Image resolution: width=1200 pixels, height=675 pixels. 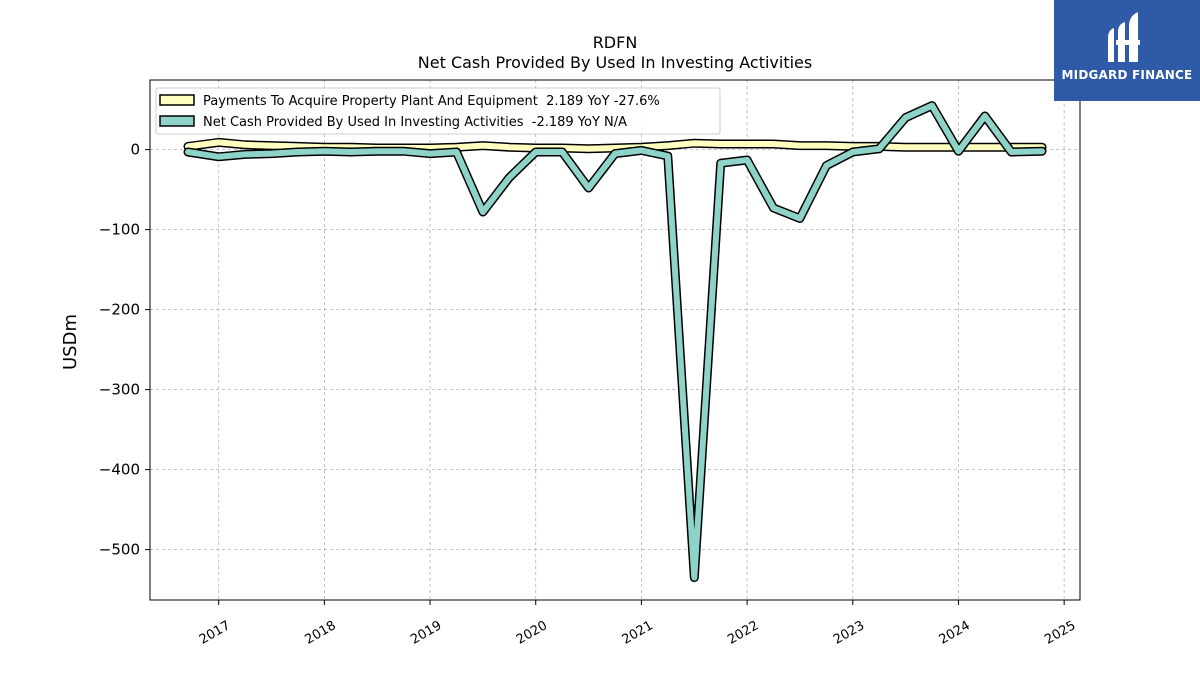 What do you see at coordinates (119, 550) in the screenshot?
I see `y-tick-label: −500` at bounding box center [119, 550].